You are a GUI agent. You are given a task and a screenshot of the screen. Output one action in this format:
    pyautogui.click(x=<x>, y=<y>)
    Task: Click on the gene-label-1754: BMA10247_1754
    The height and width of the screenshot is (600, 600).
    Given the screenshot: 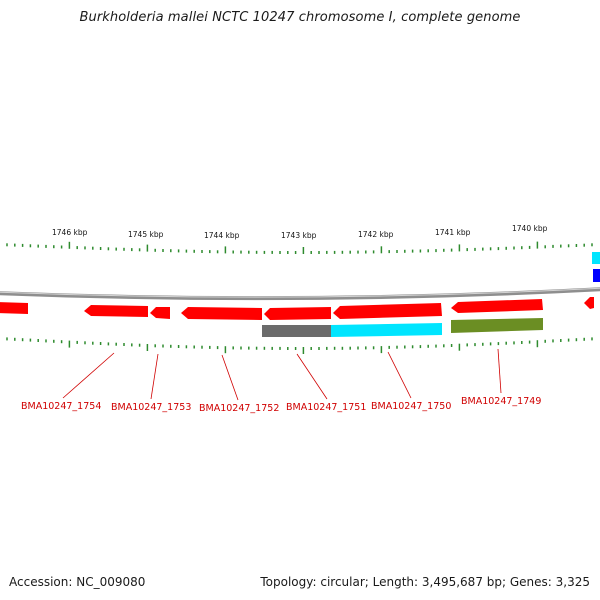 What is the action you would take?
    pyautogui.click(x=61, y=406)
    